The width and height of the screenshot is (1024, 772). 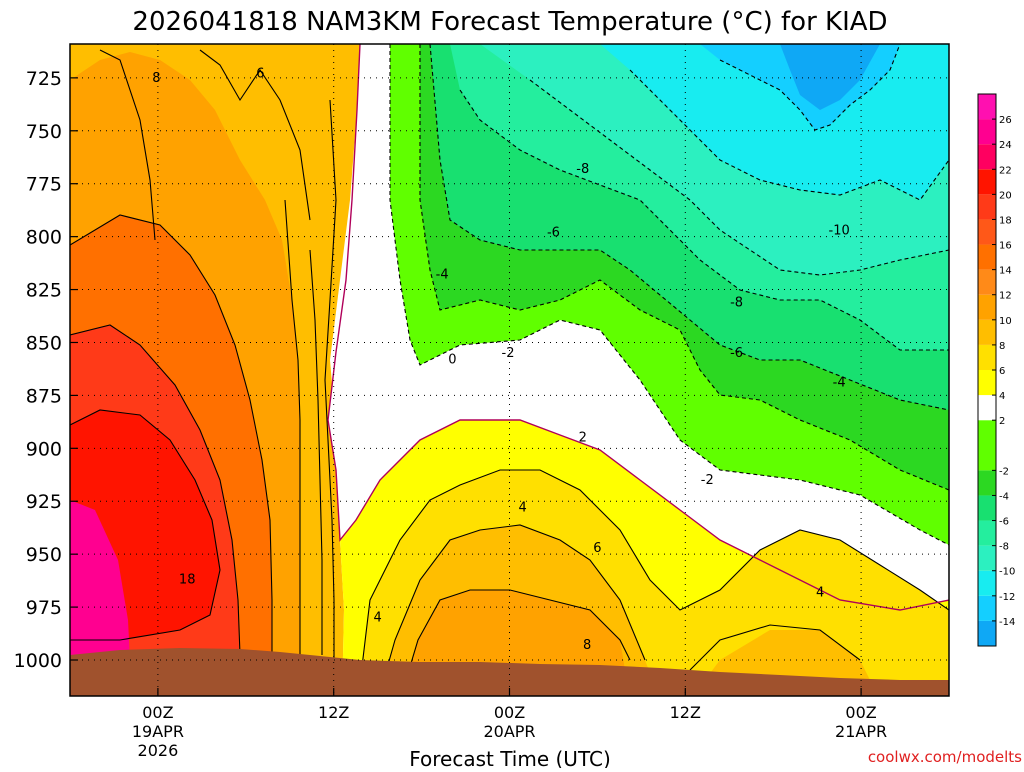 I want to click on colorbar-label: 12, so click(x=1005, y=296).